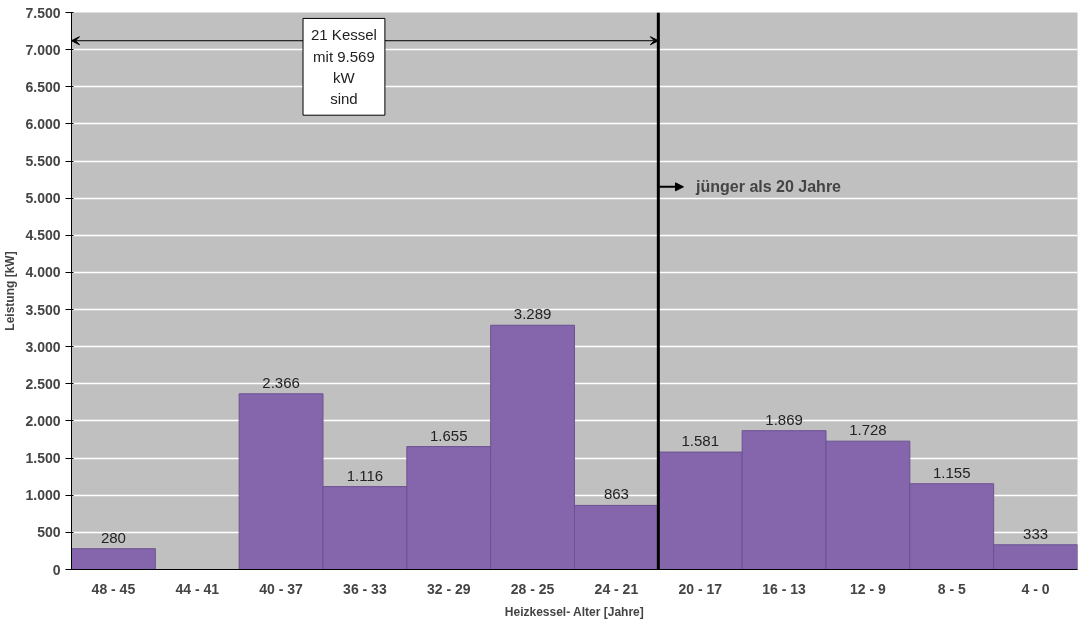  What do you see at coordinates (43, 346) in the screenshot?
I see `y-tick-label: 3.000` at bounding box center [43, 346].